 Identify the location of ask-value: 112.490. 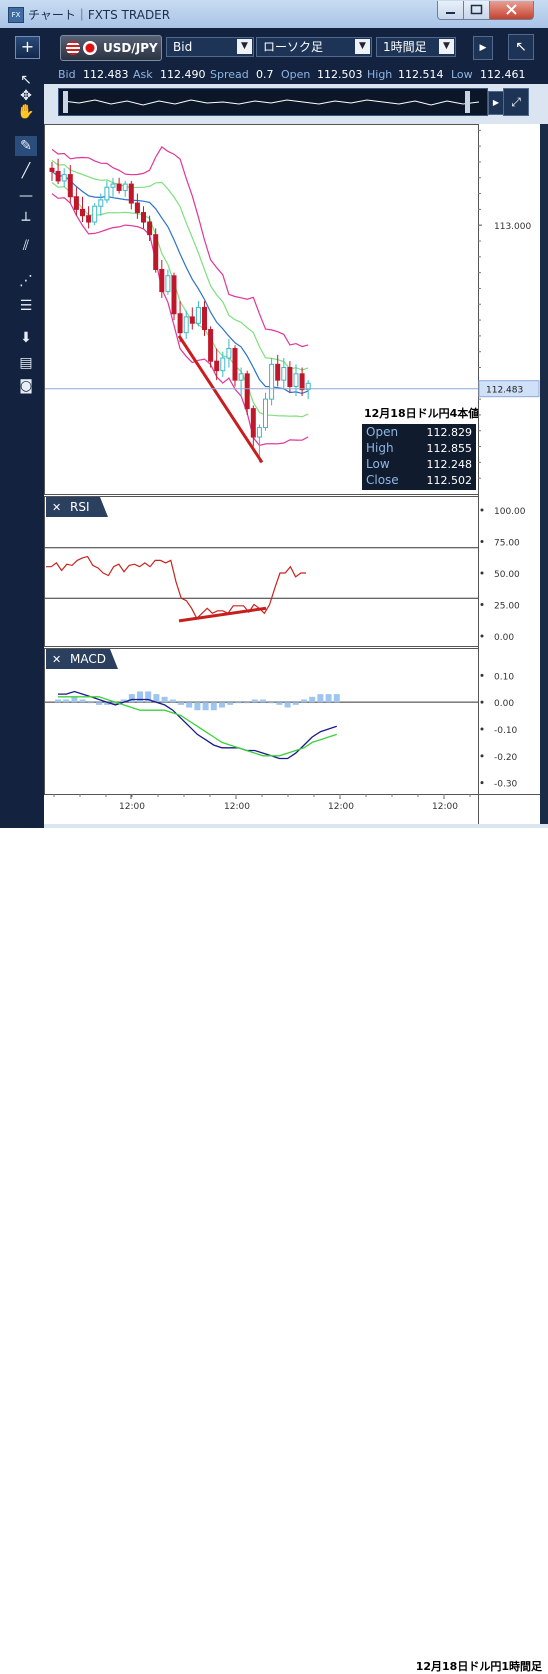
(183, 74).